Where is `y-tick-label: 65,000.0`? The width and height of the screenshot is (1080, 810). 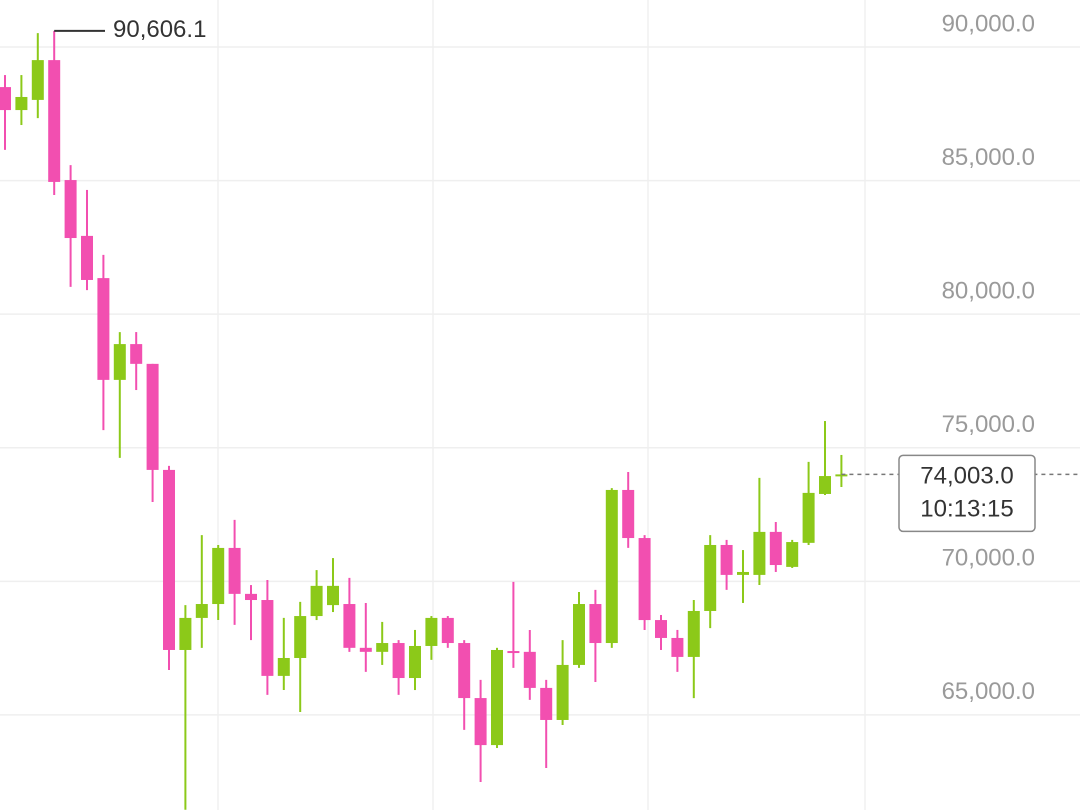 y-tick-label: 65,000.0 is located at coordinates (988, 691).